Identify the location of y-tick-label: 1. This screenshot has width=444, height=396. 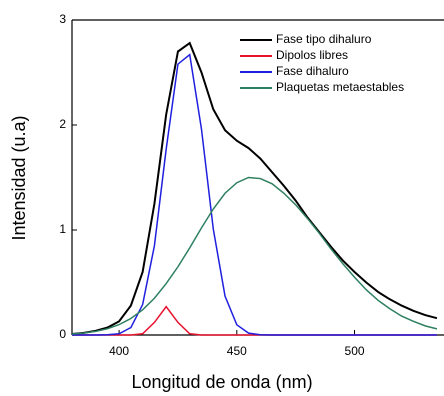
(62, 229).